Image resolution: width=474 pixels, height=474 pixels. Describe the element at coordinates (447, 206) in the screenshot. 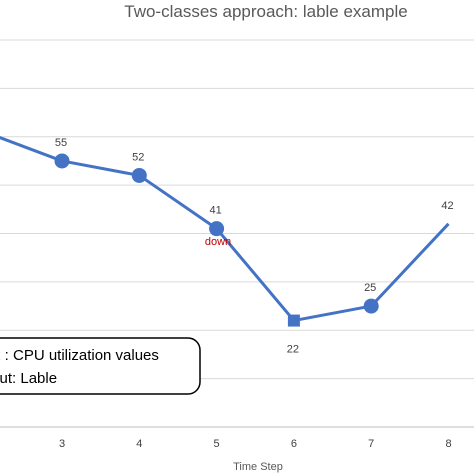

I see `data-label-8: 42` at that location.